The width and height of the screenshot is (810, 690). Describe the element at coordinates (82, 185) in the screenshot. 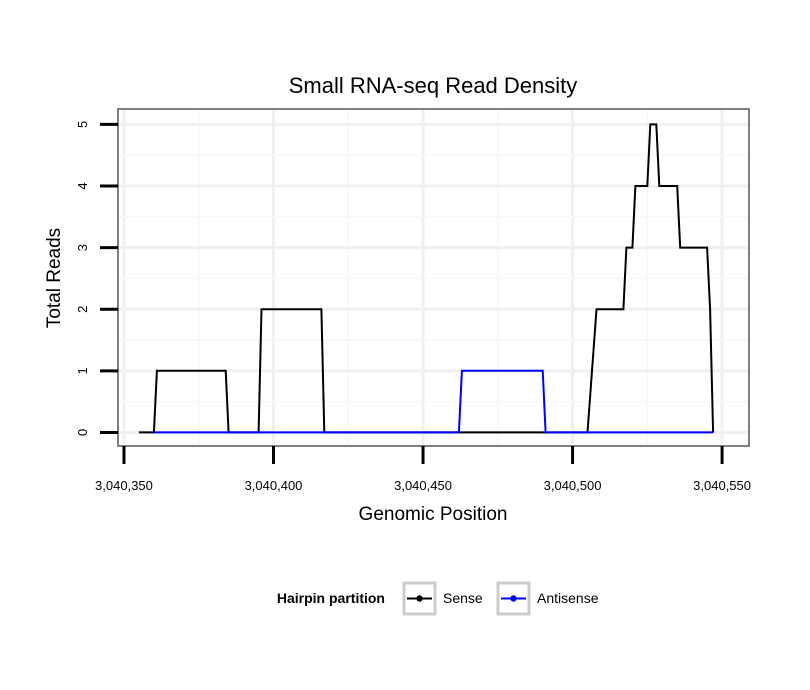

I see `y-tick-label: 4` at that location.